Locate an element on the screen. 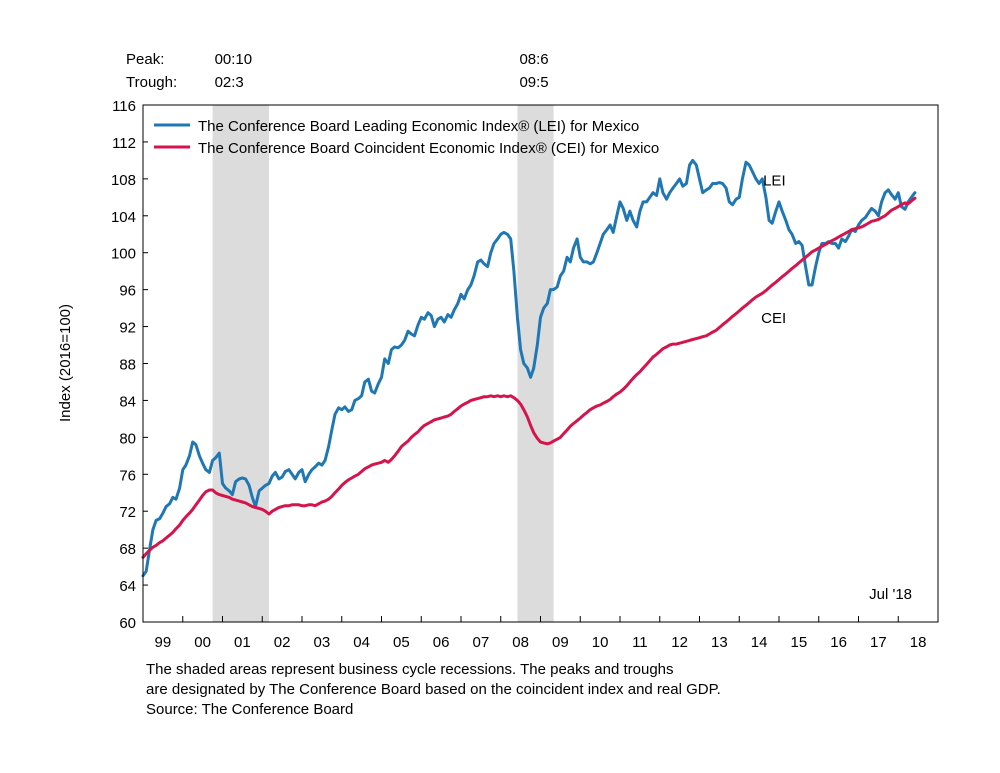 This screenshot has width=1000, height=773. series-labels: LEI CEI is located at coordinates (773, 249).